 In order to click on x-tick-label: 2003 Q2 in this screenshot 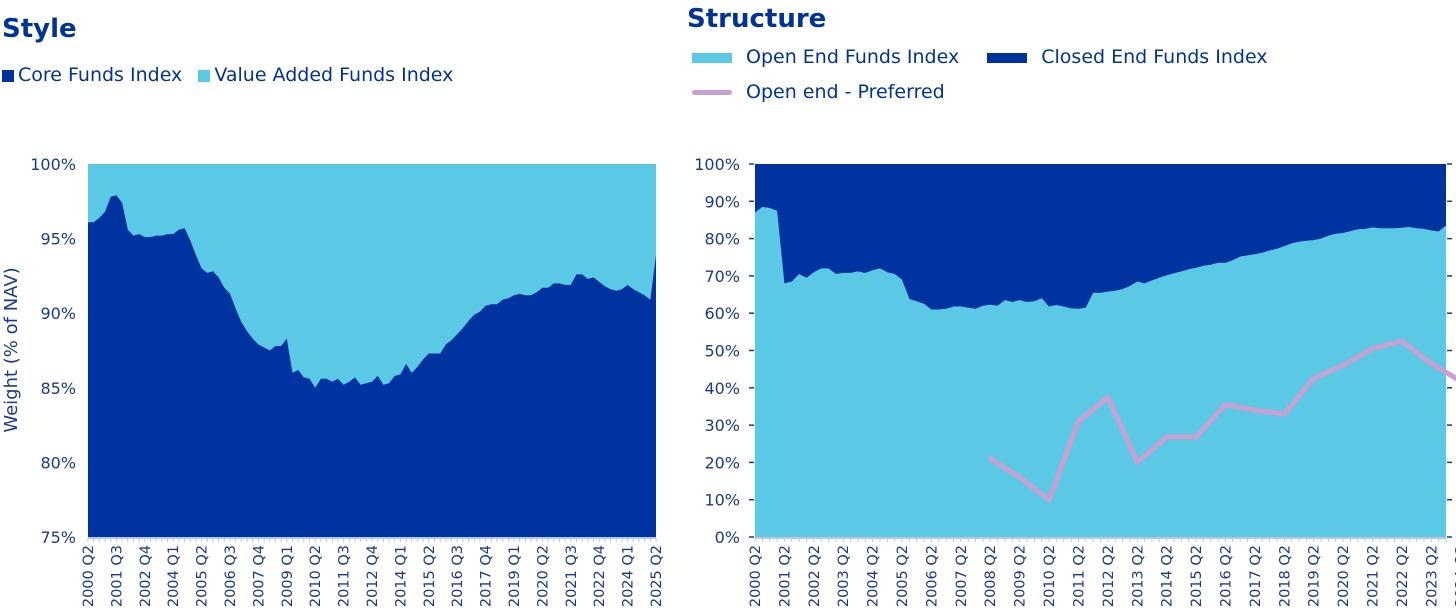, I will do `click(844, 576)`.